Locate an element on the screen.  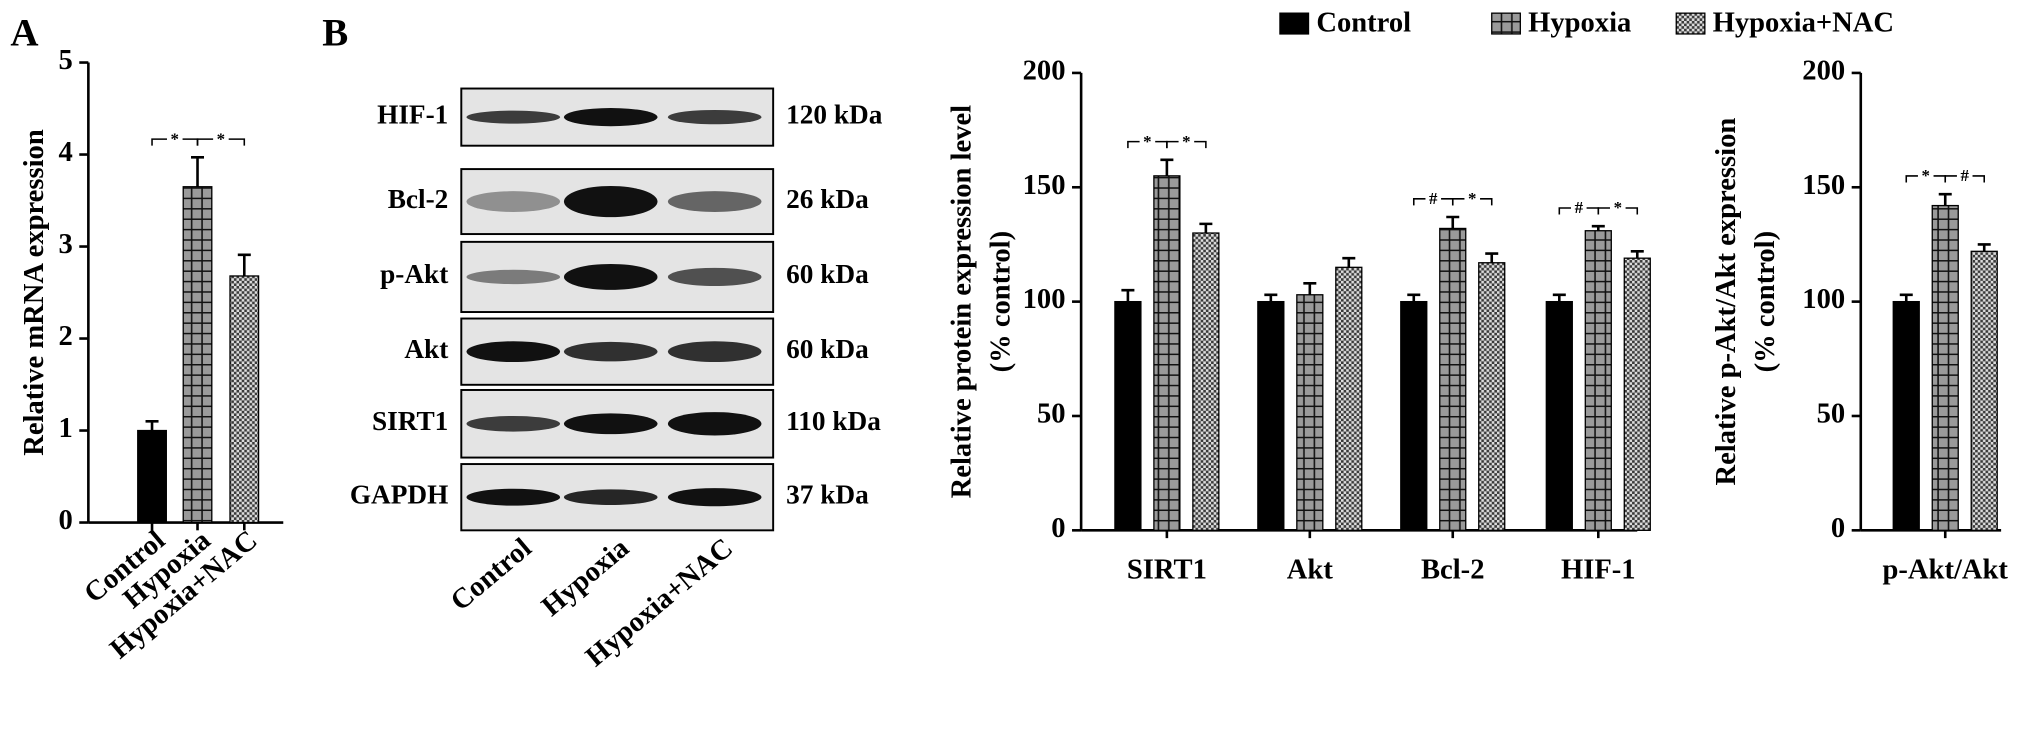
panel-label: A is located at coordinates (24, 33).